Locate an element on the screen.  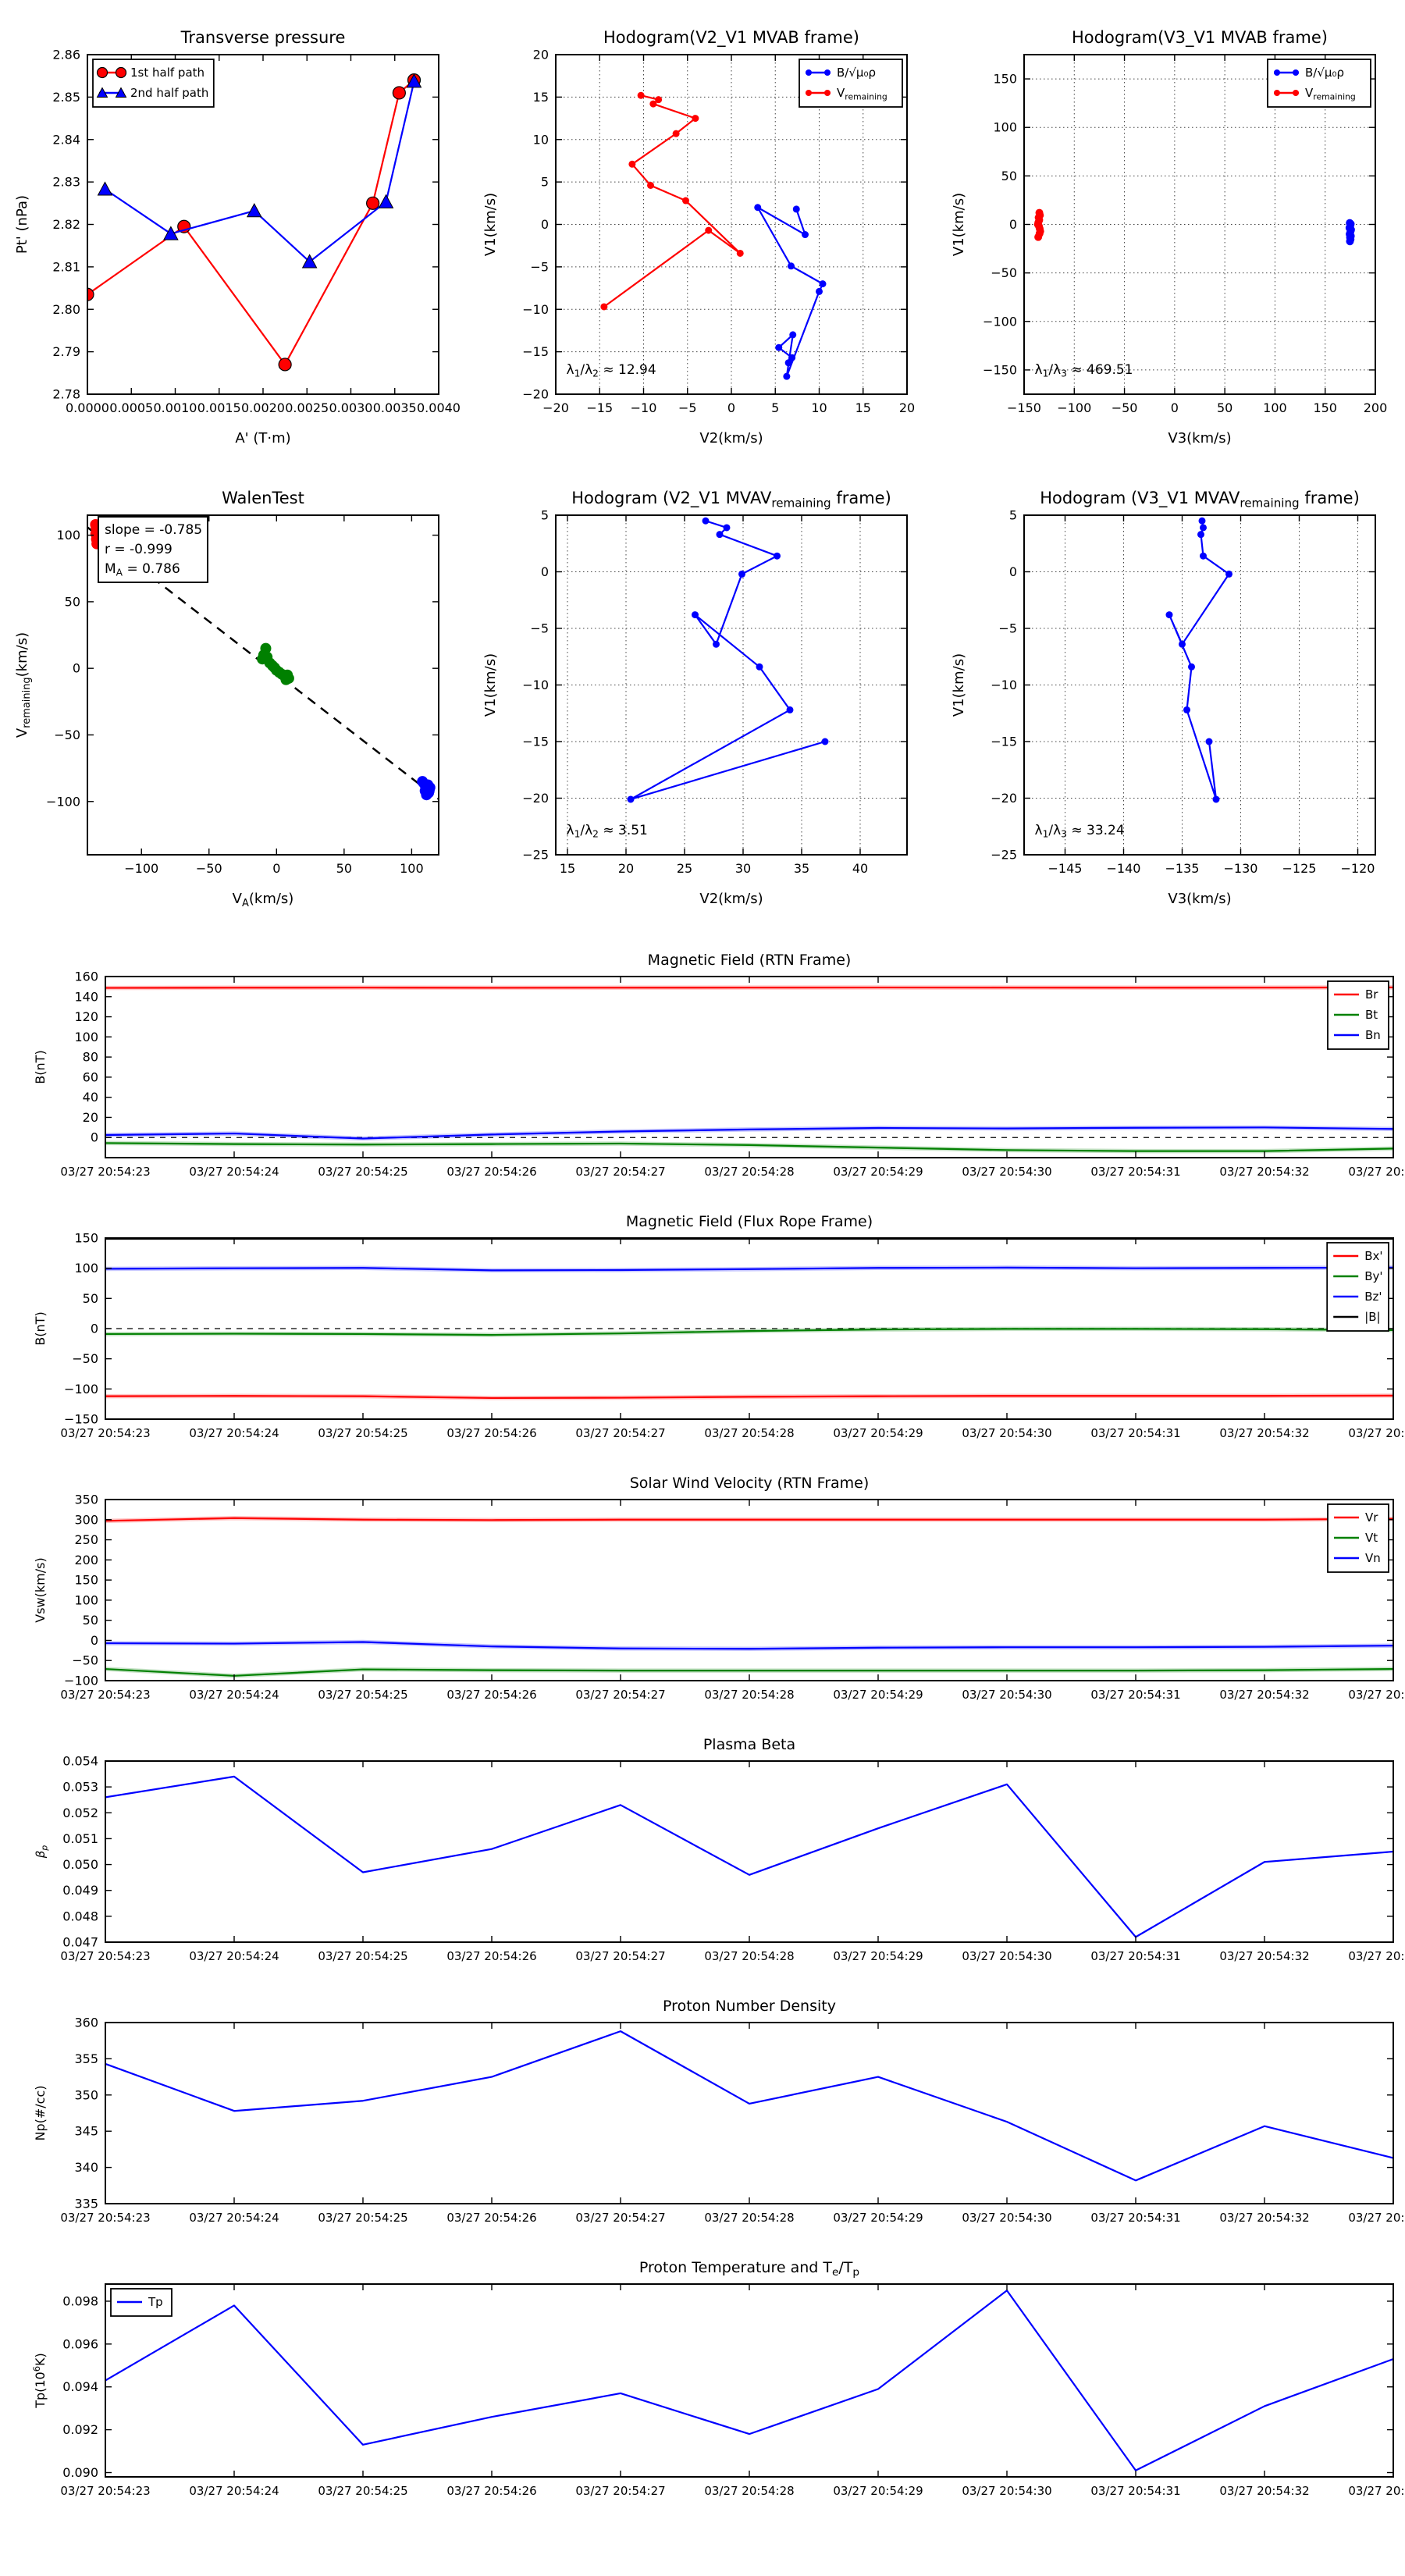
svg-text: −15 is located at coordinates (600, 407).